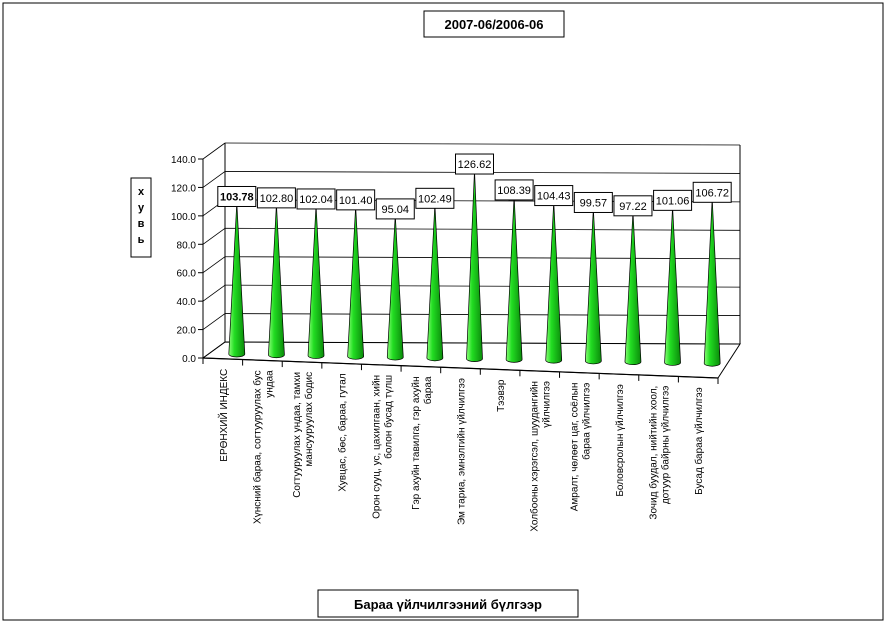  I want to click on x-tick-label-line: Гэр ахуйн тавилга, гэр ахуйн, so click(416, 442).